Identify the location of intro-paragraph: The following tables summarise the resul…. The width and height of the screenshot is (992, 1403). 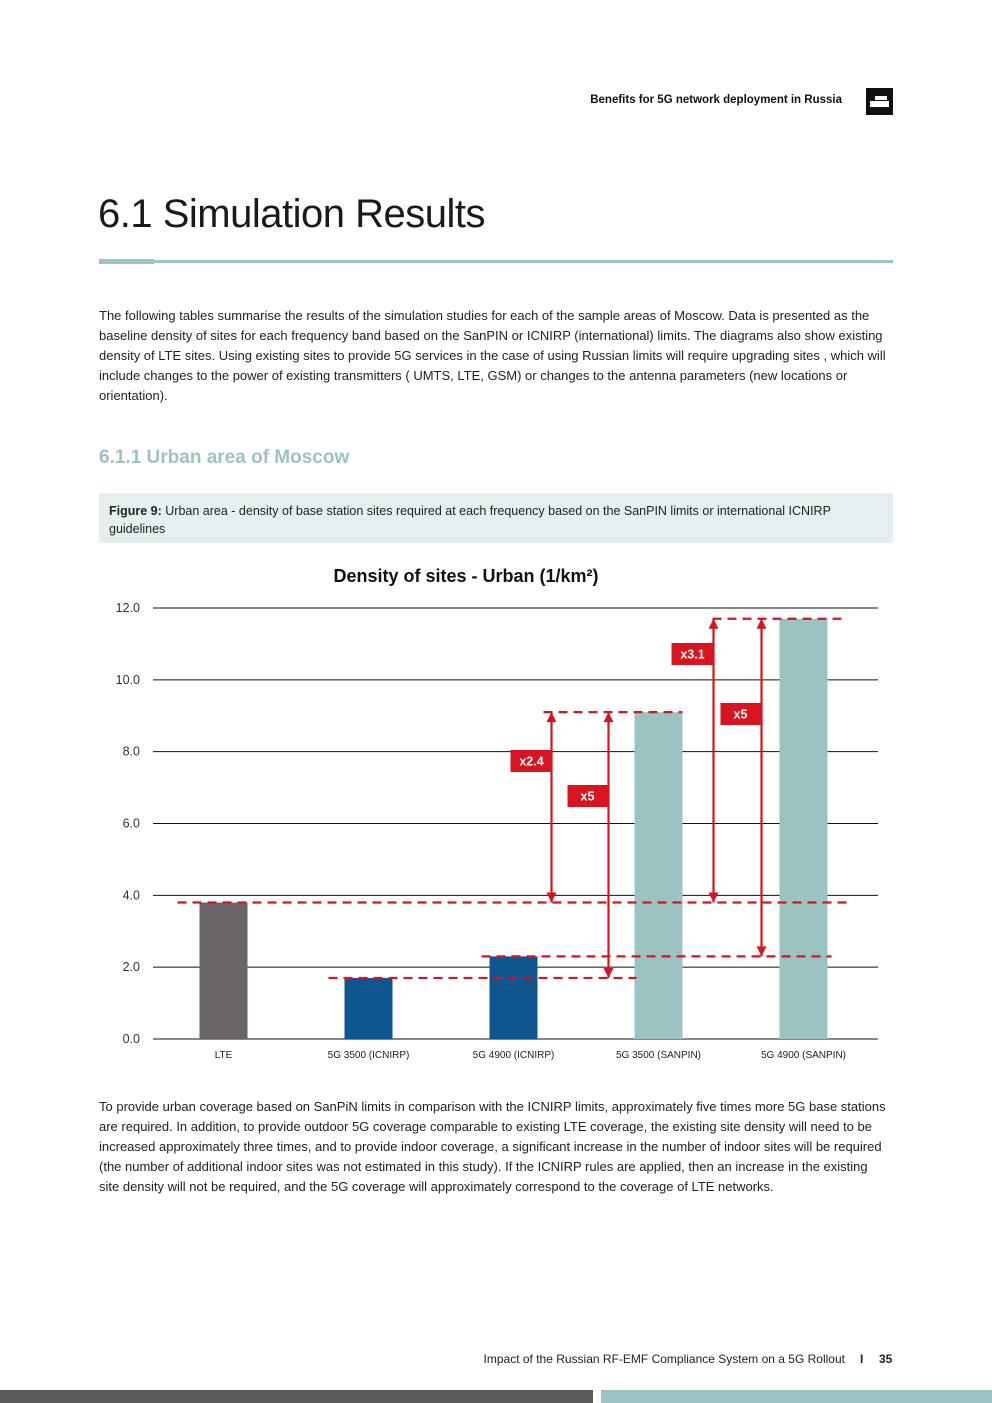
(492, 355).